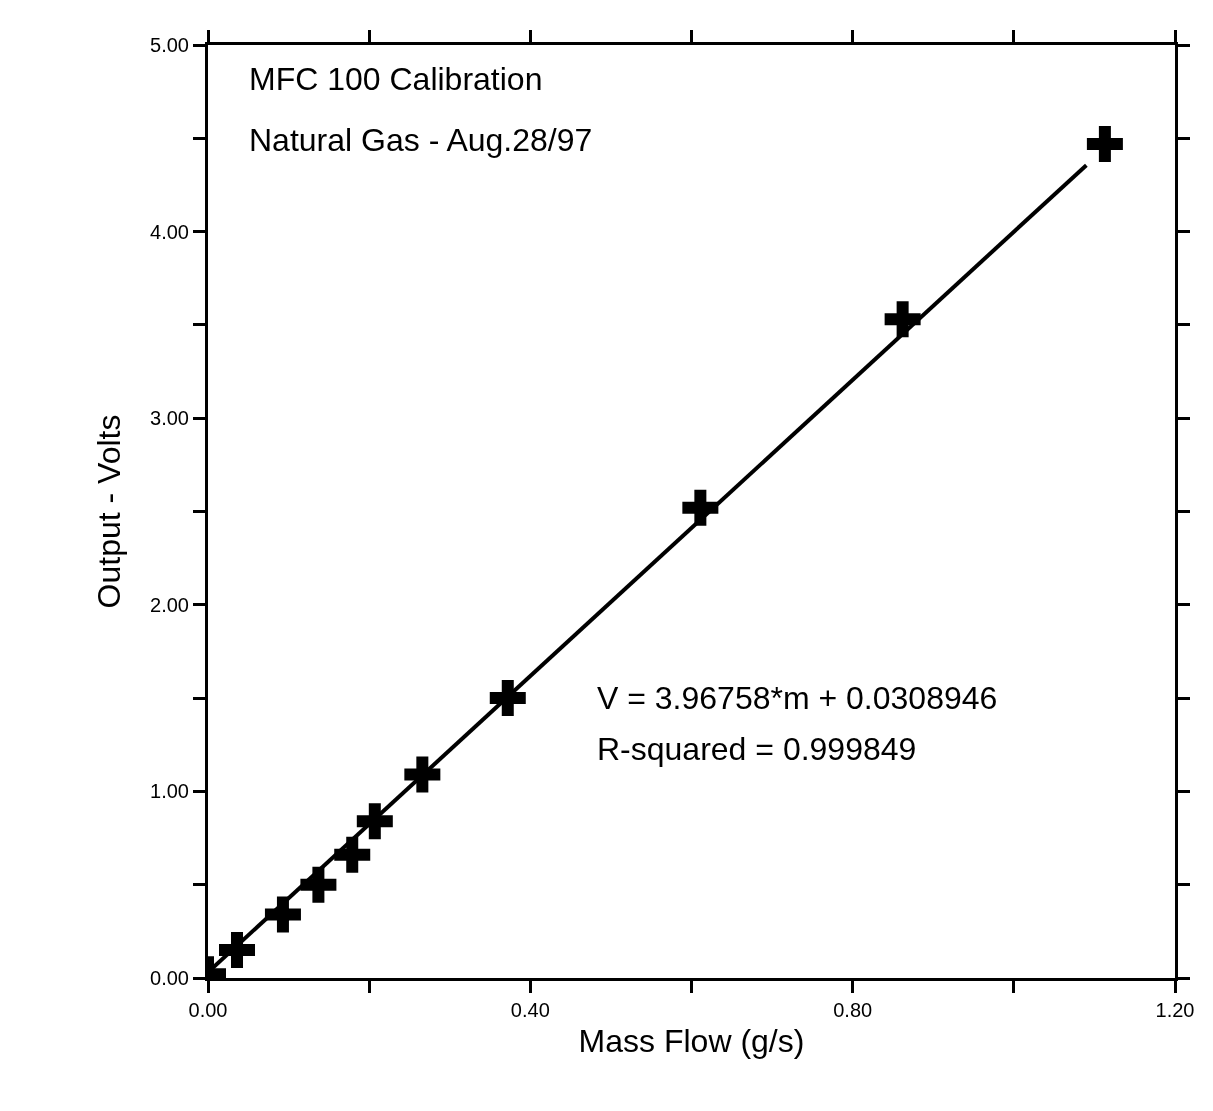  What do you see at coordinates (853, 1010) in the screenshot?
I see `x-tick-label: 0.80` at bounding box center [853, 1010].